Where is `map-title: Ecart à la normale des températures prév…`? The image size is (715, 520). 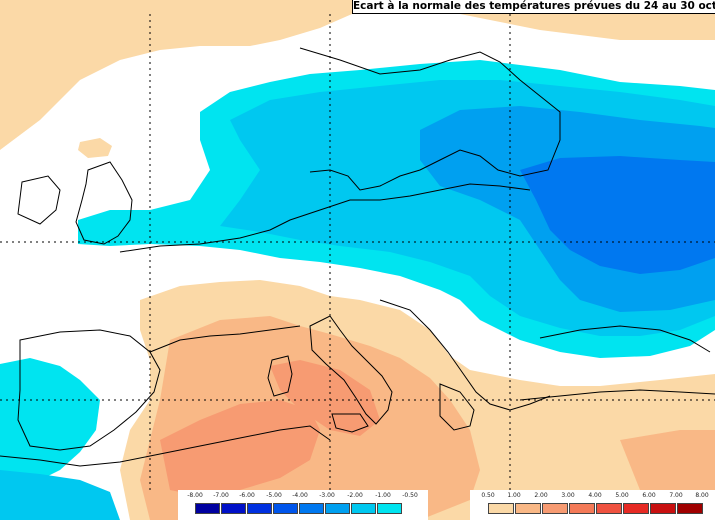
map-title: Ecart à la normale des températures prév… is located at coordinates (533, 7).